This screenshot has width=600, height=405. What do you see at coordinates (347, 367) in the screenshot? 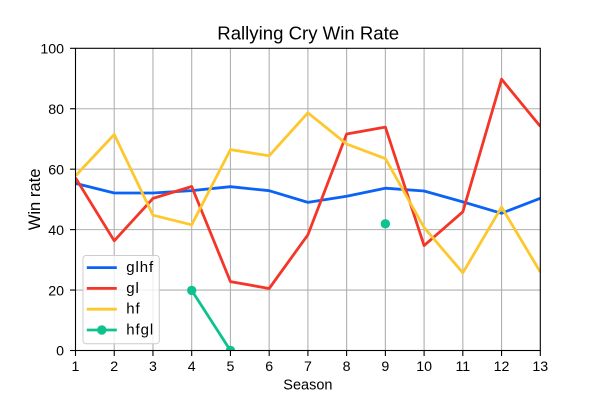
I see `svg-text: 8` at bounding box center [347, 367].